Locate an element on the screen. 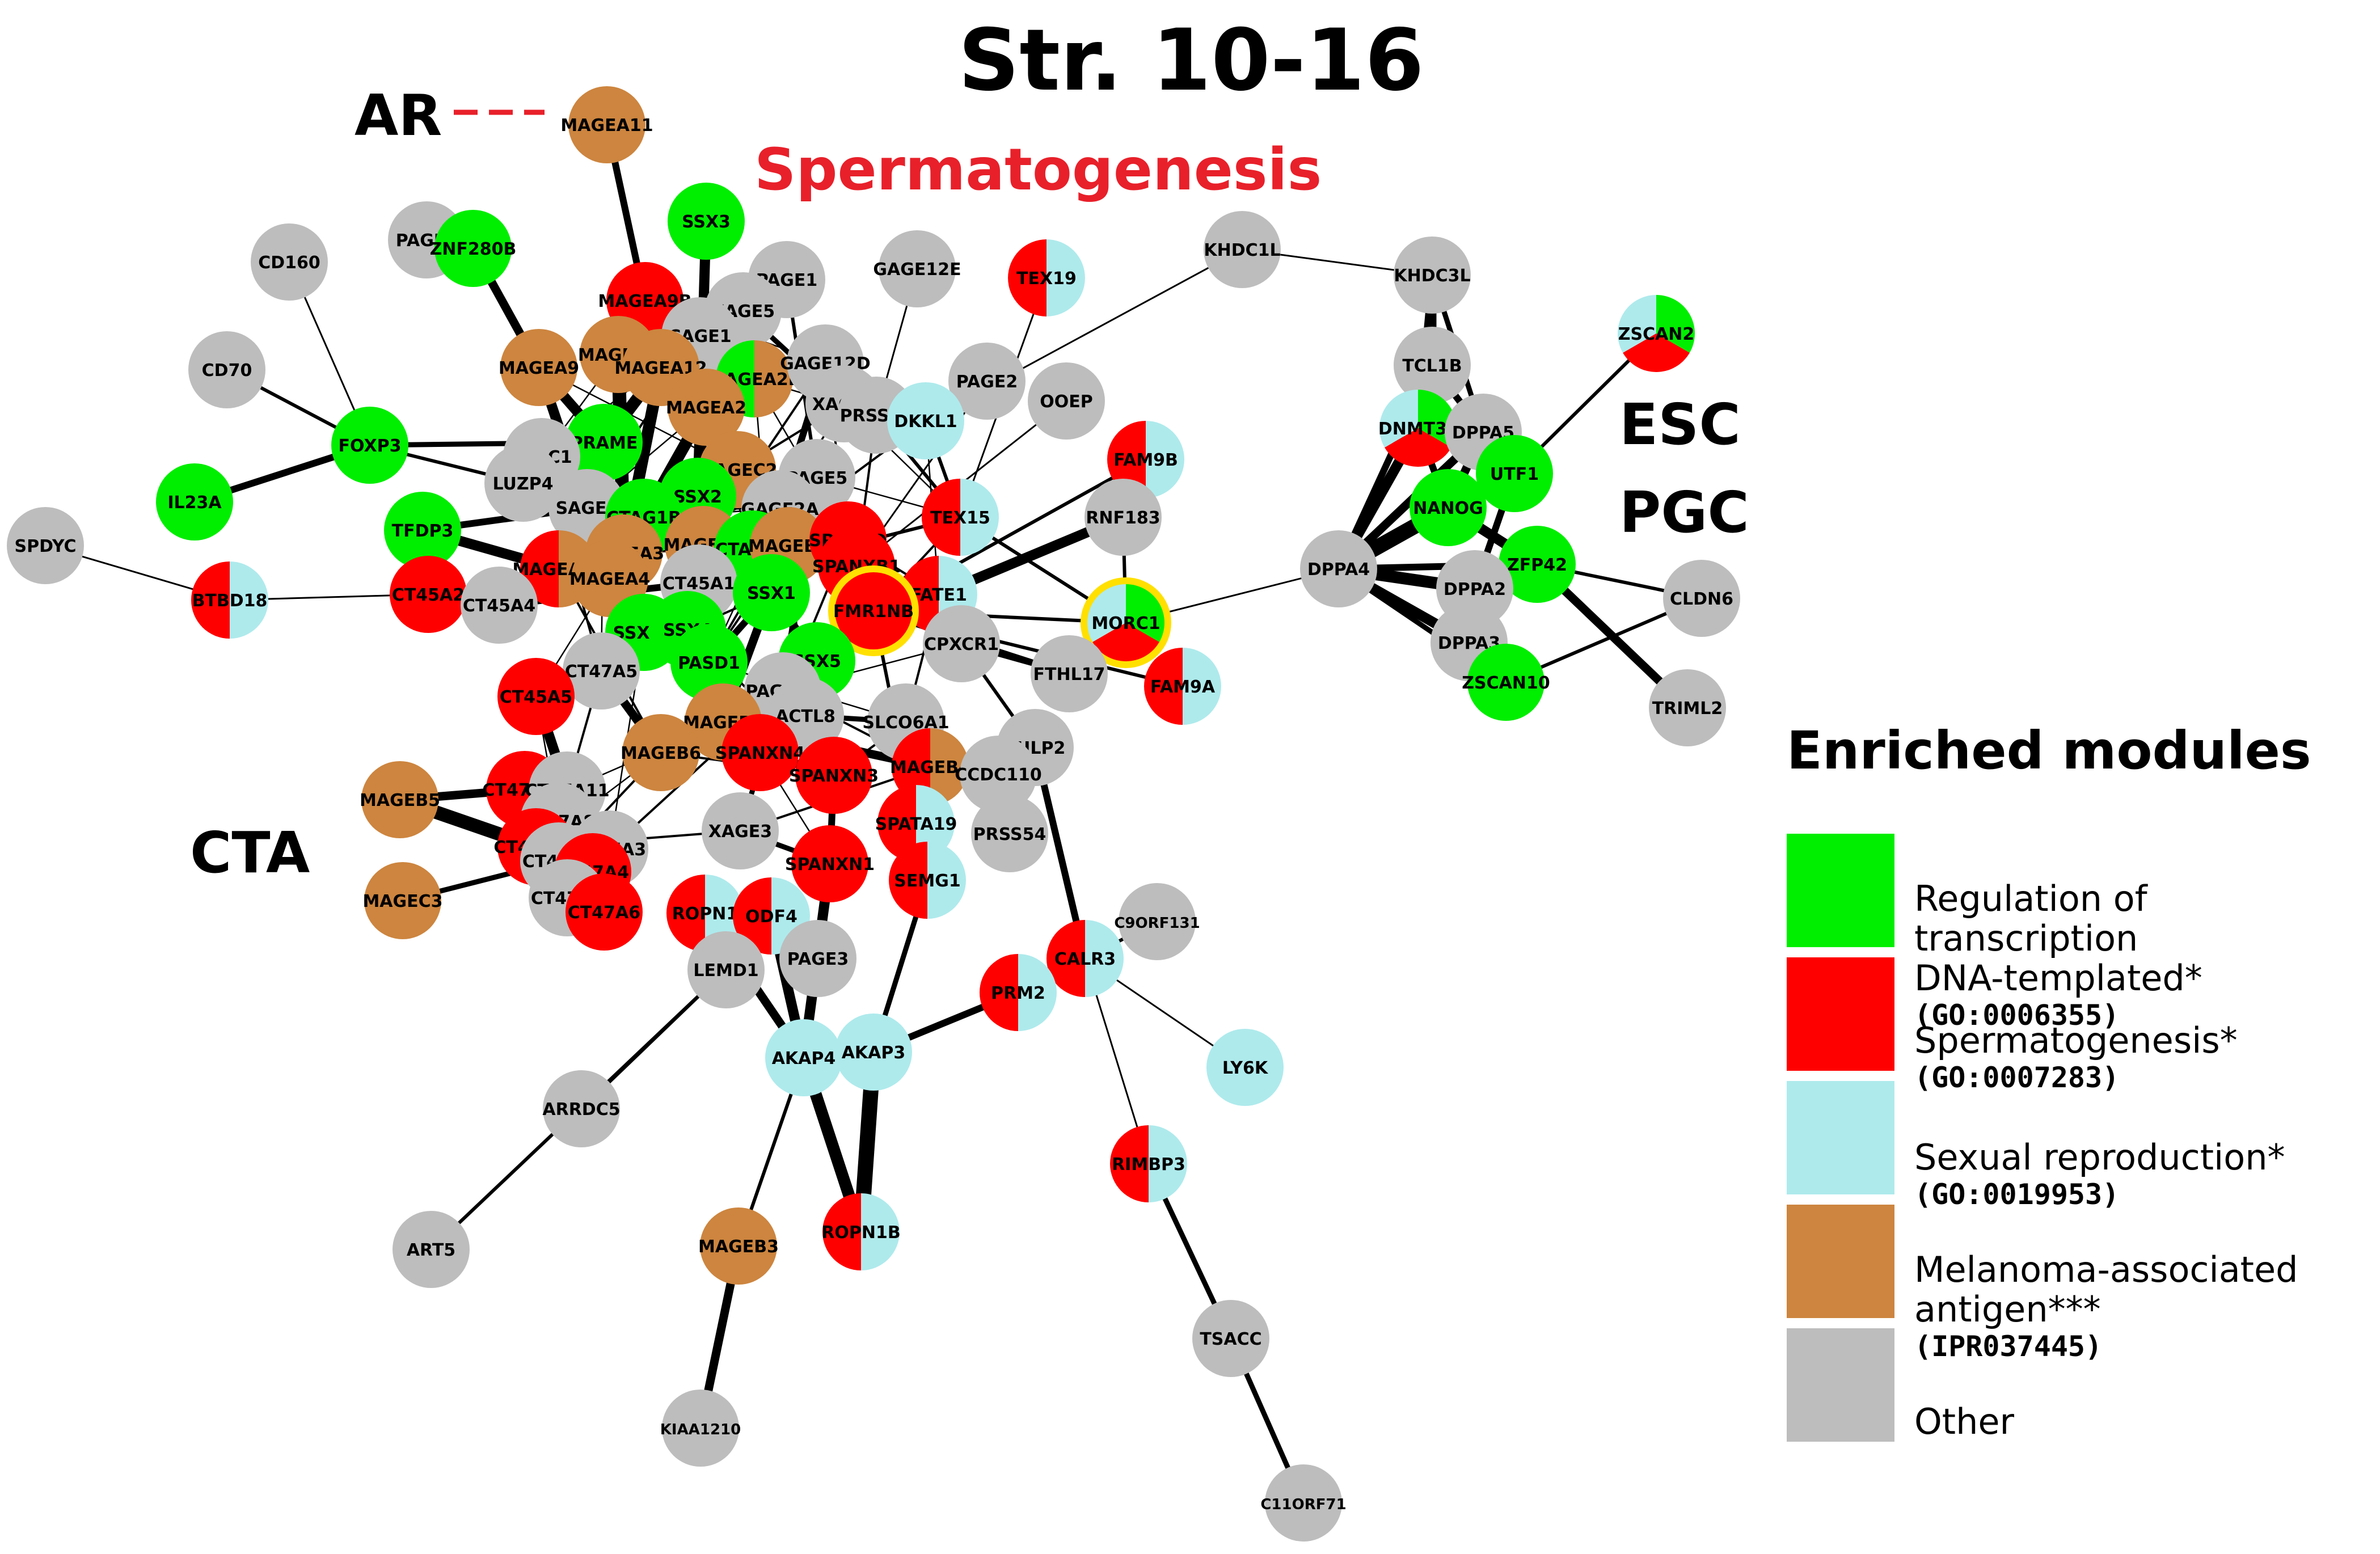 This screenshot has width=2380, height=1554. node-label: FOXP3 is located at coordinates (370, 446).